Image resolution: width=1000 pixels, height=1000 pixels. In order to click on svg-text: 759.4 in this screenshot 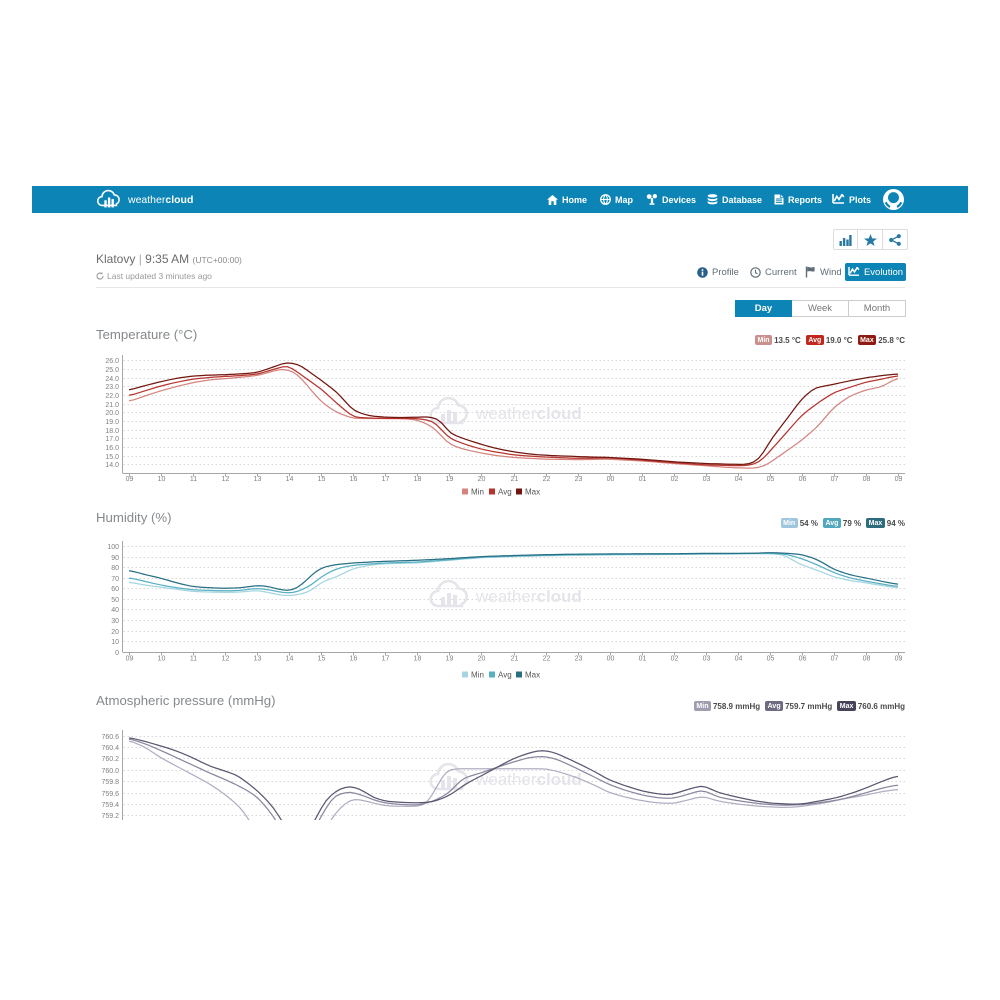, I will do `click(110, 805)`.